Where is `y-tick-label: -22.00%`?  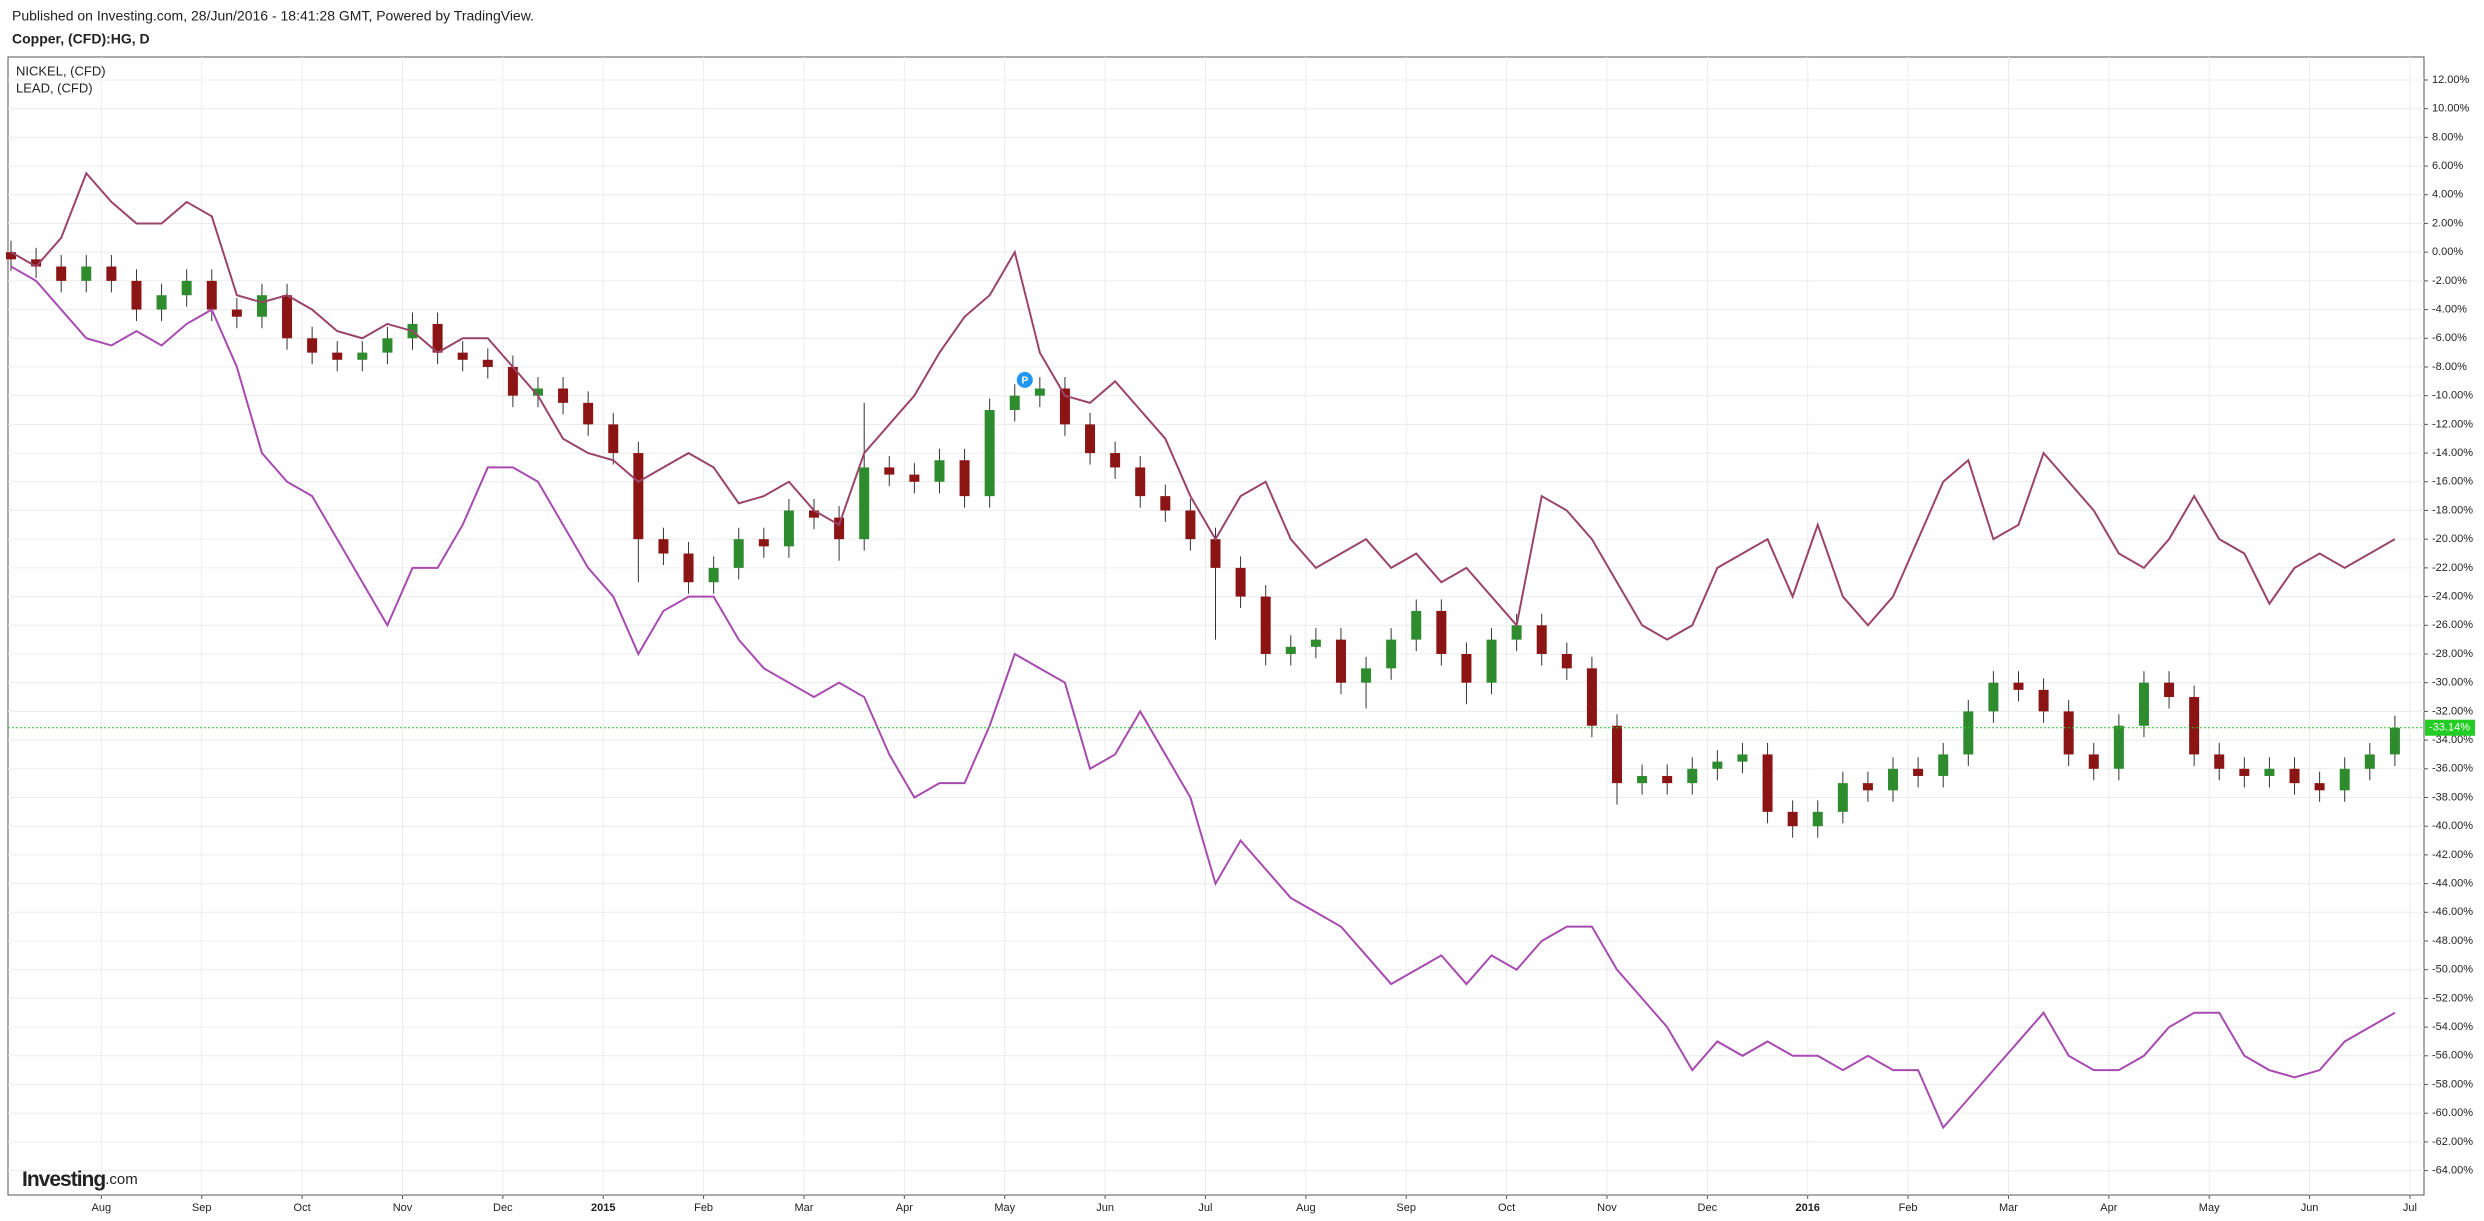 y-tick-label: -22.00% is located at coordinates (2452, 568).